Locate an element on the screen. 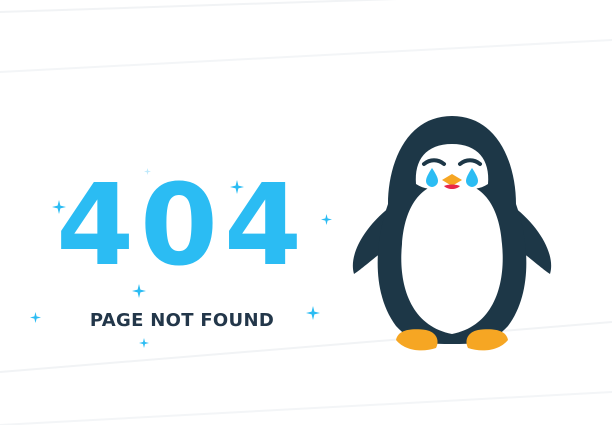 The image size is (612, 425). penguin-beak is located at coordinates (452, 180).